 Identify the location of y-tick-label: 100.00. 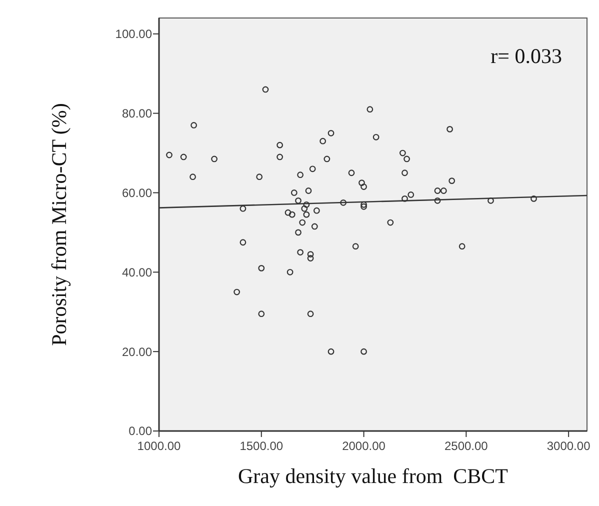
(133, 34).